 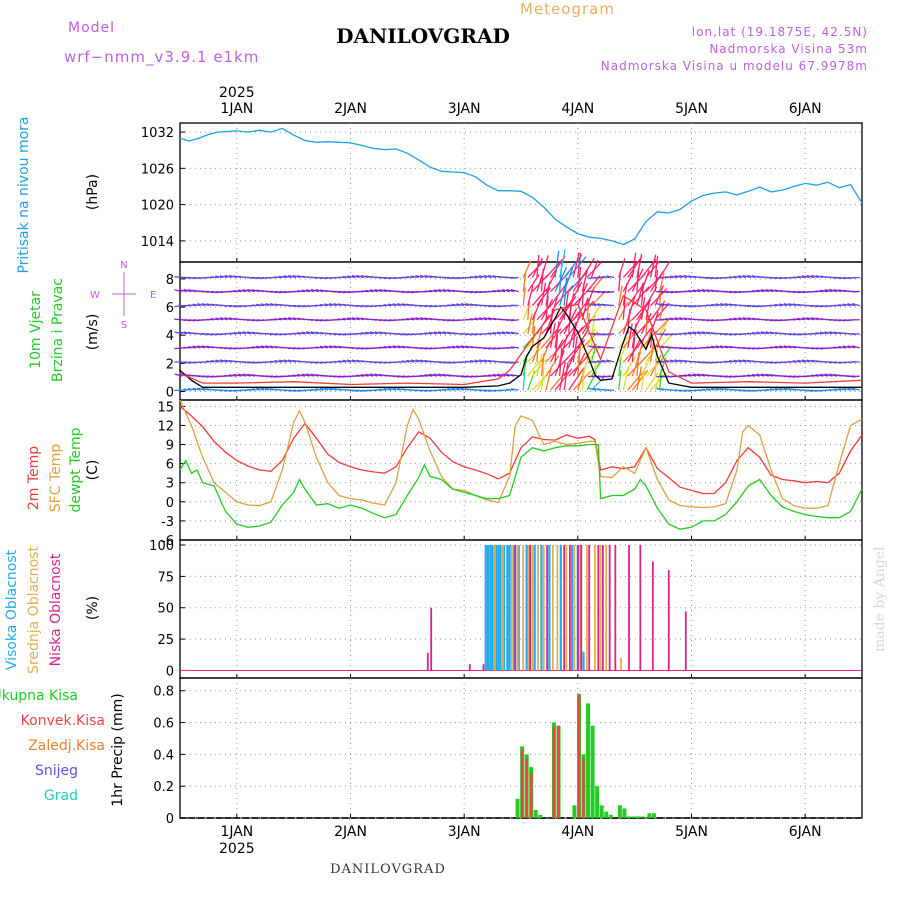 I want to click on temperature-series-line, so click(x=521, y=454).